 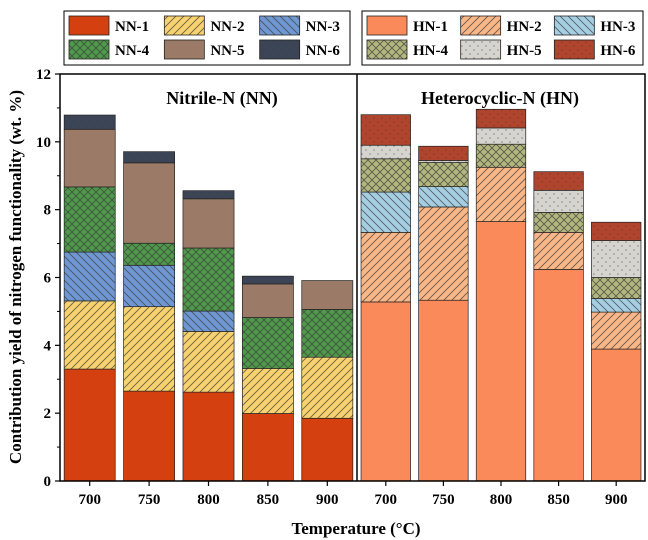 What do you see at coordinates (430, 51) in the screenshot?
I see `legend-label-hn-4: HN-4` at bounding box center [430, 51].